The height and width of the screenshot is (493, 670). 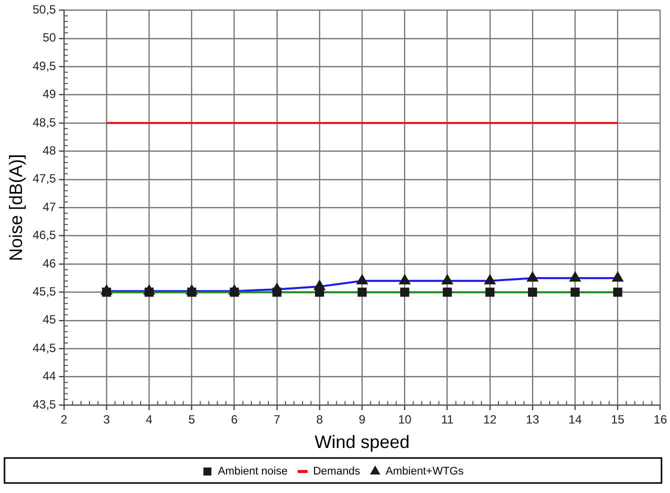 I want to click on x-tick-label: 8, so click(x=320, y=419).